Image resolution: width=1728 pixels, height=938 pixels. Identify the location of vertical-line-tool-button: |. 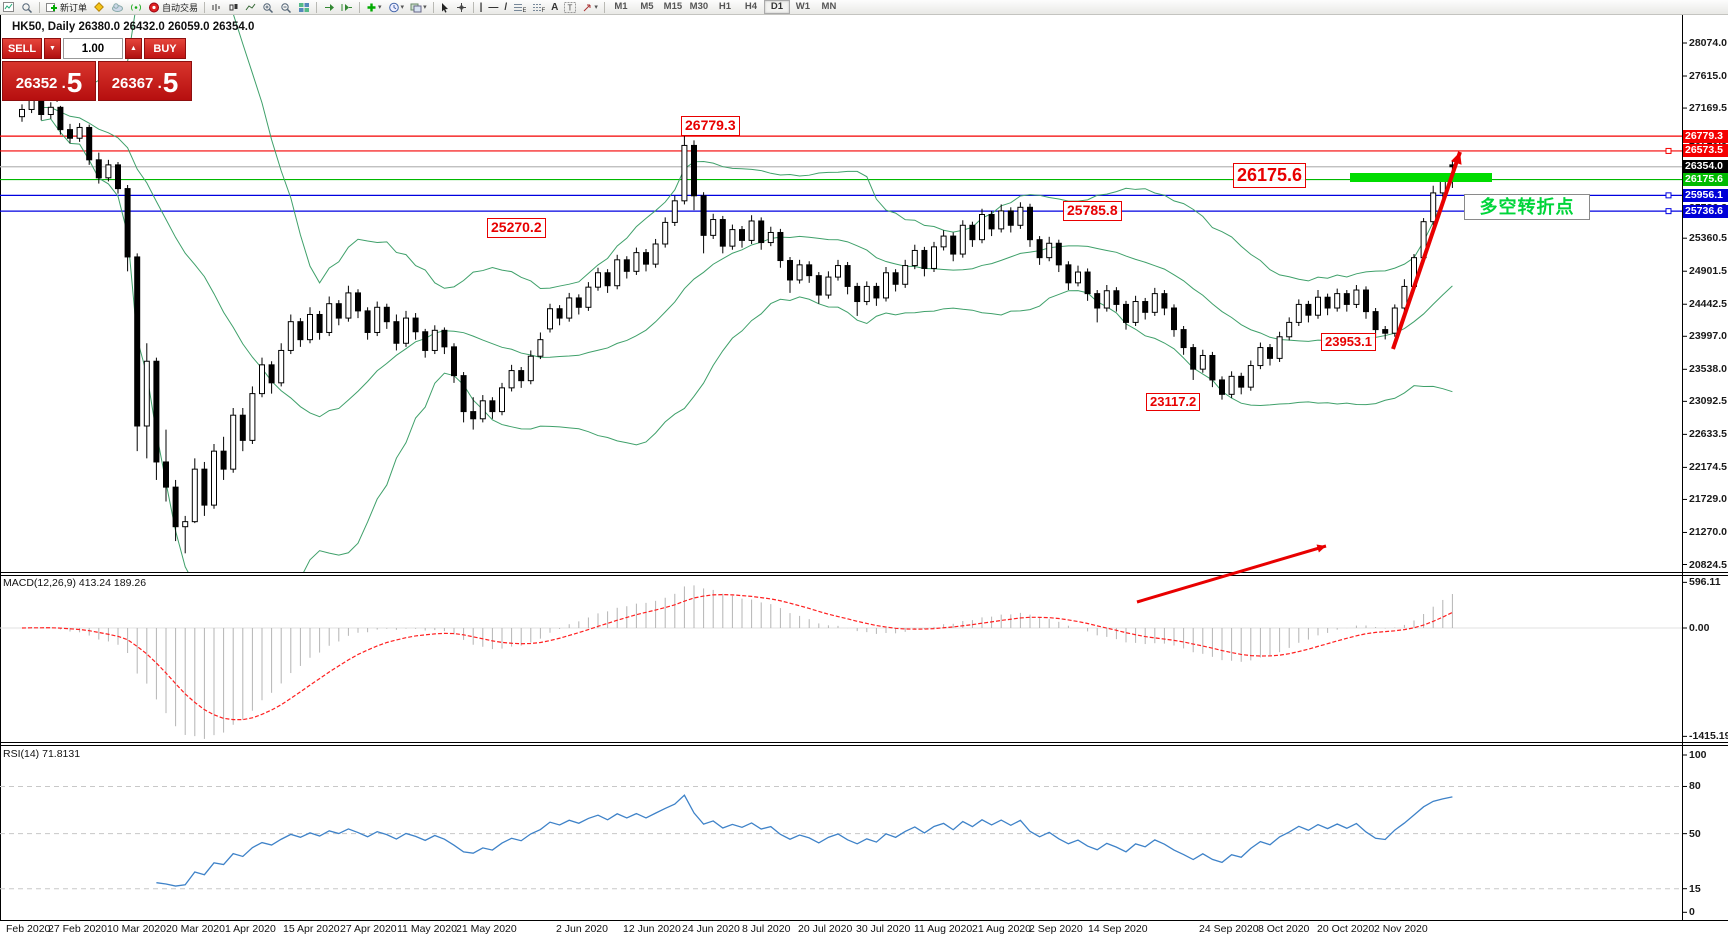
(481, 7).